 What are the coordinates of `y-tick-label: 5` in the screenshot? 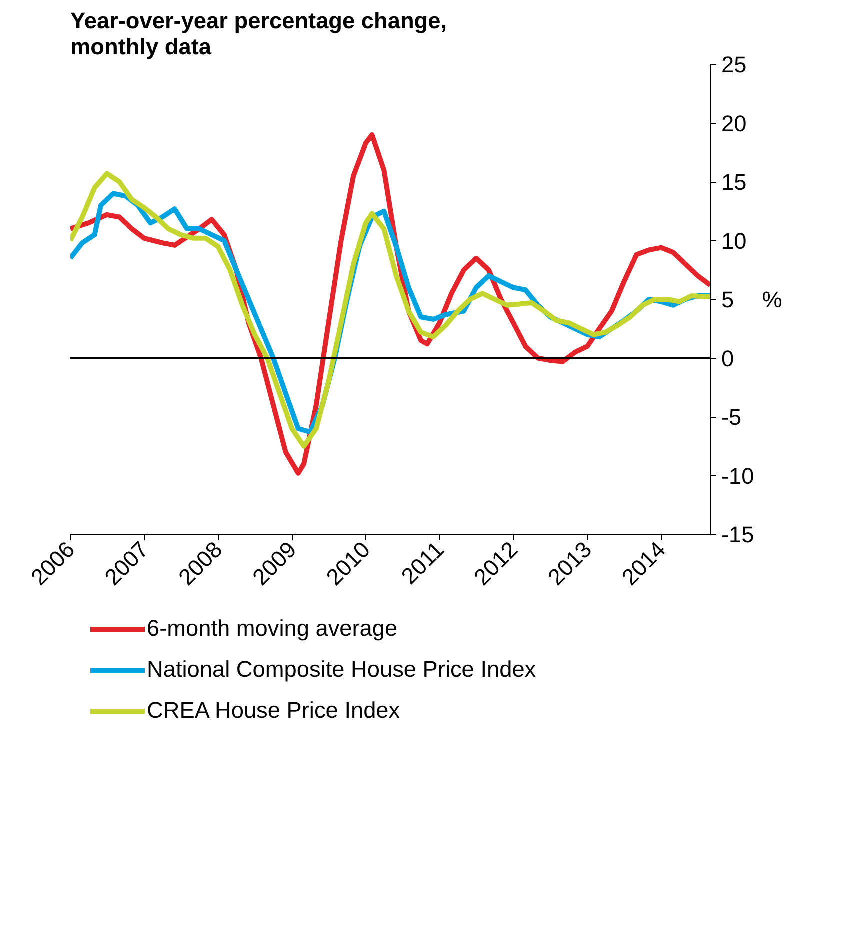 It's located at (728, 299).